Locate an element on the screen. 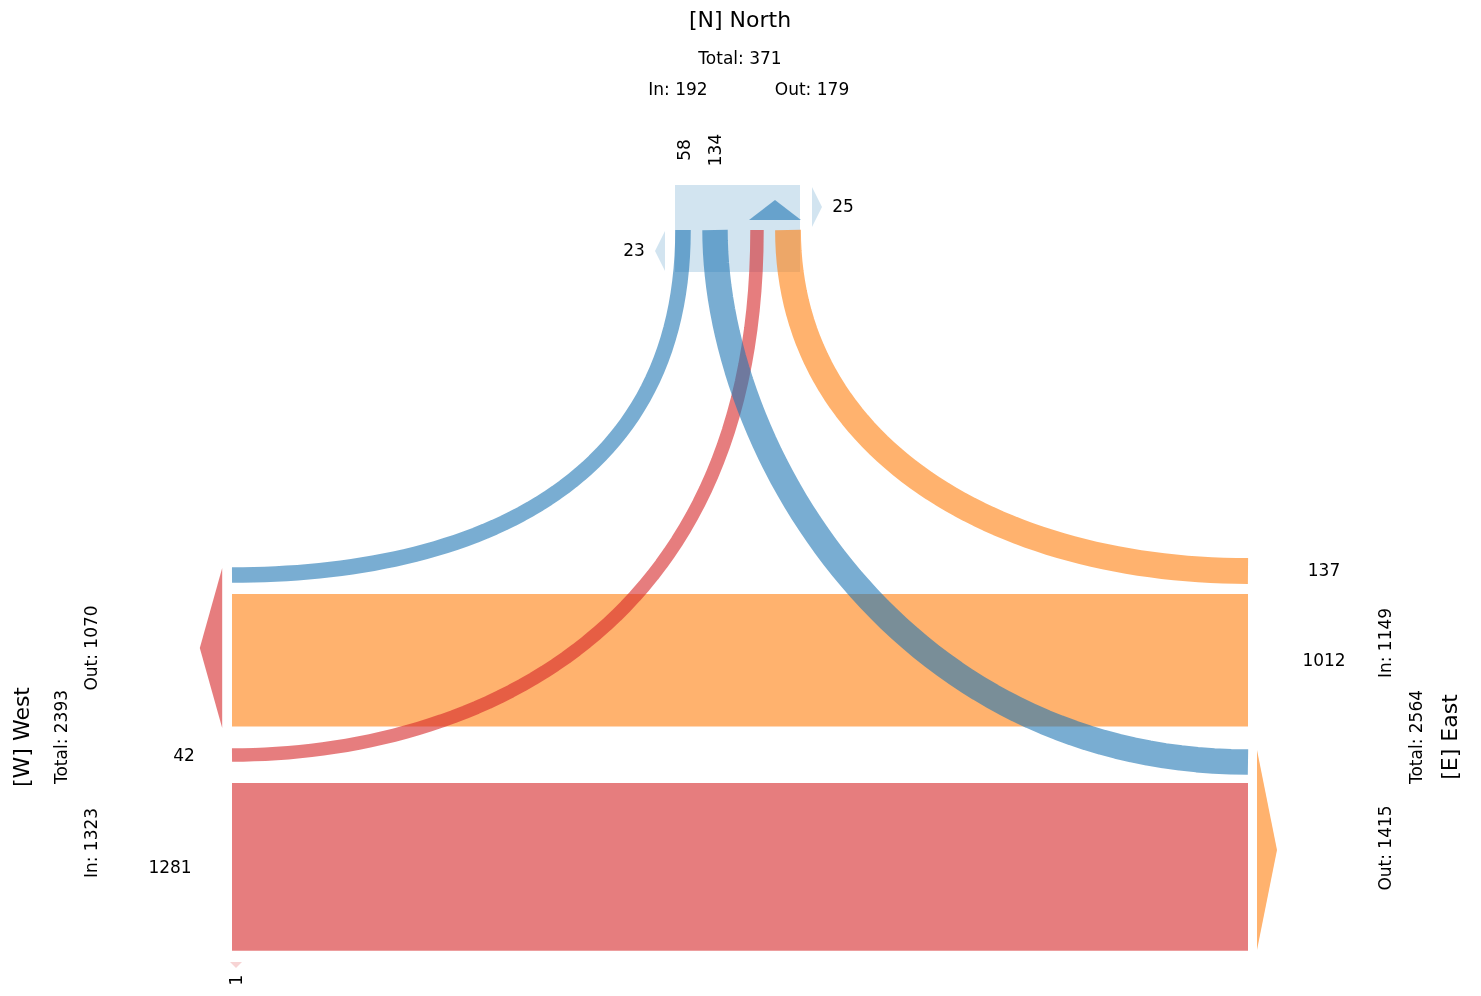 The height and width of the screenshot is (996, 1481). text: Total: 2393 is located at coordinates (61, 737).